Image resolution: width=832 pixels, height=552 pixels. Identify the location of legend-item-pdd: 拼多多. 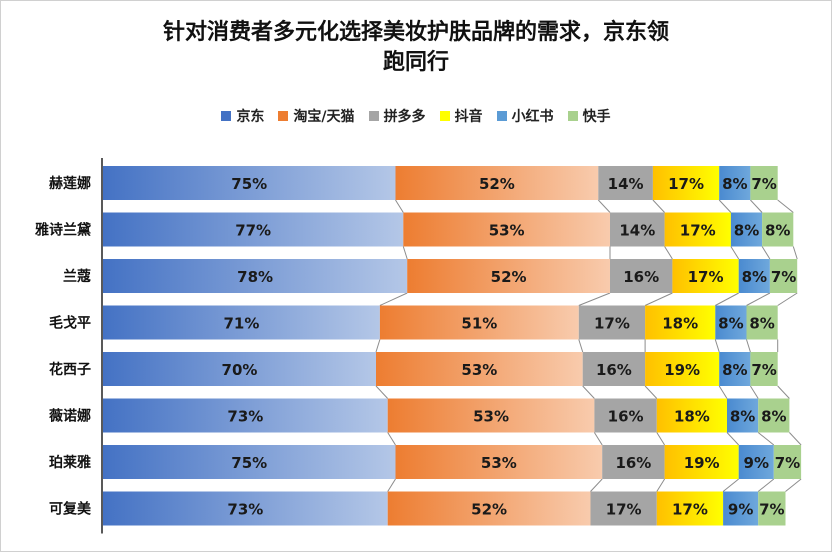
(397, 116).